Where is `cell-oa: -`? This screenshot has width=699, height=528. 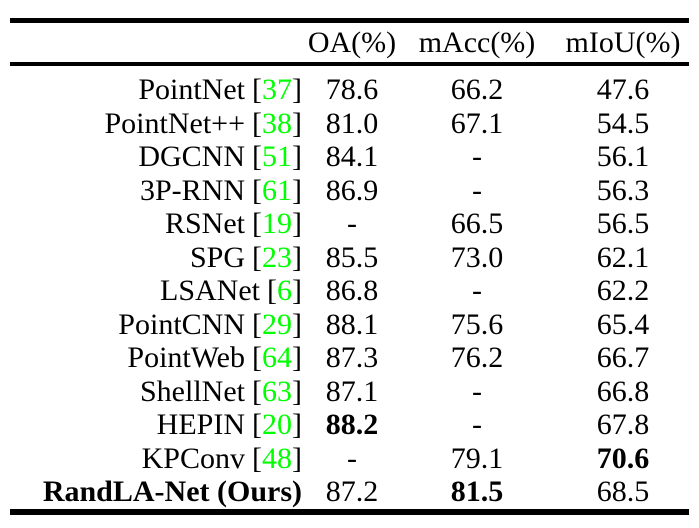 cell-oa: - is located at coordinates (352, 458).